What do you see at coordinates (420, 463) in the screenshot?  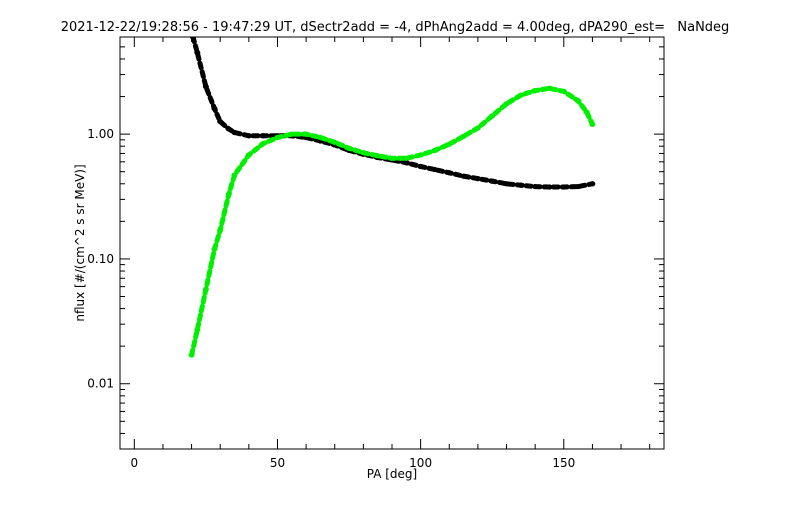 I see `x-tick-label: 100` at bounding box center [420, 463].